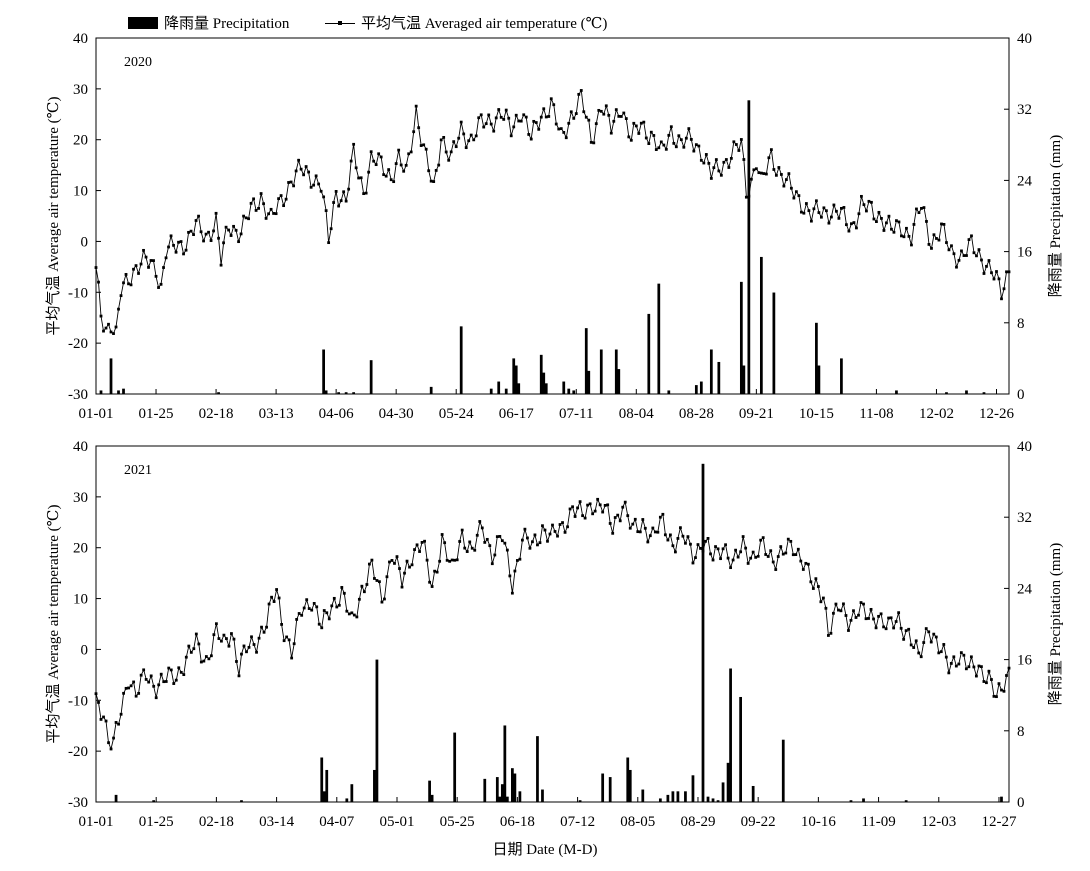 The image size is (1090, 871). I want to click on x-tick-label: 03-14, so click(276, 822).